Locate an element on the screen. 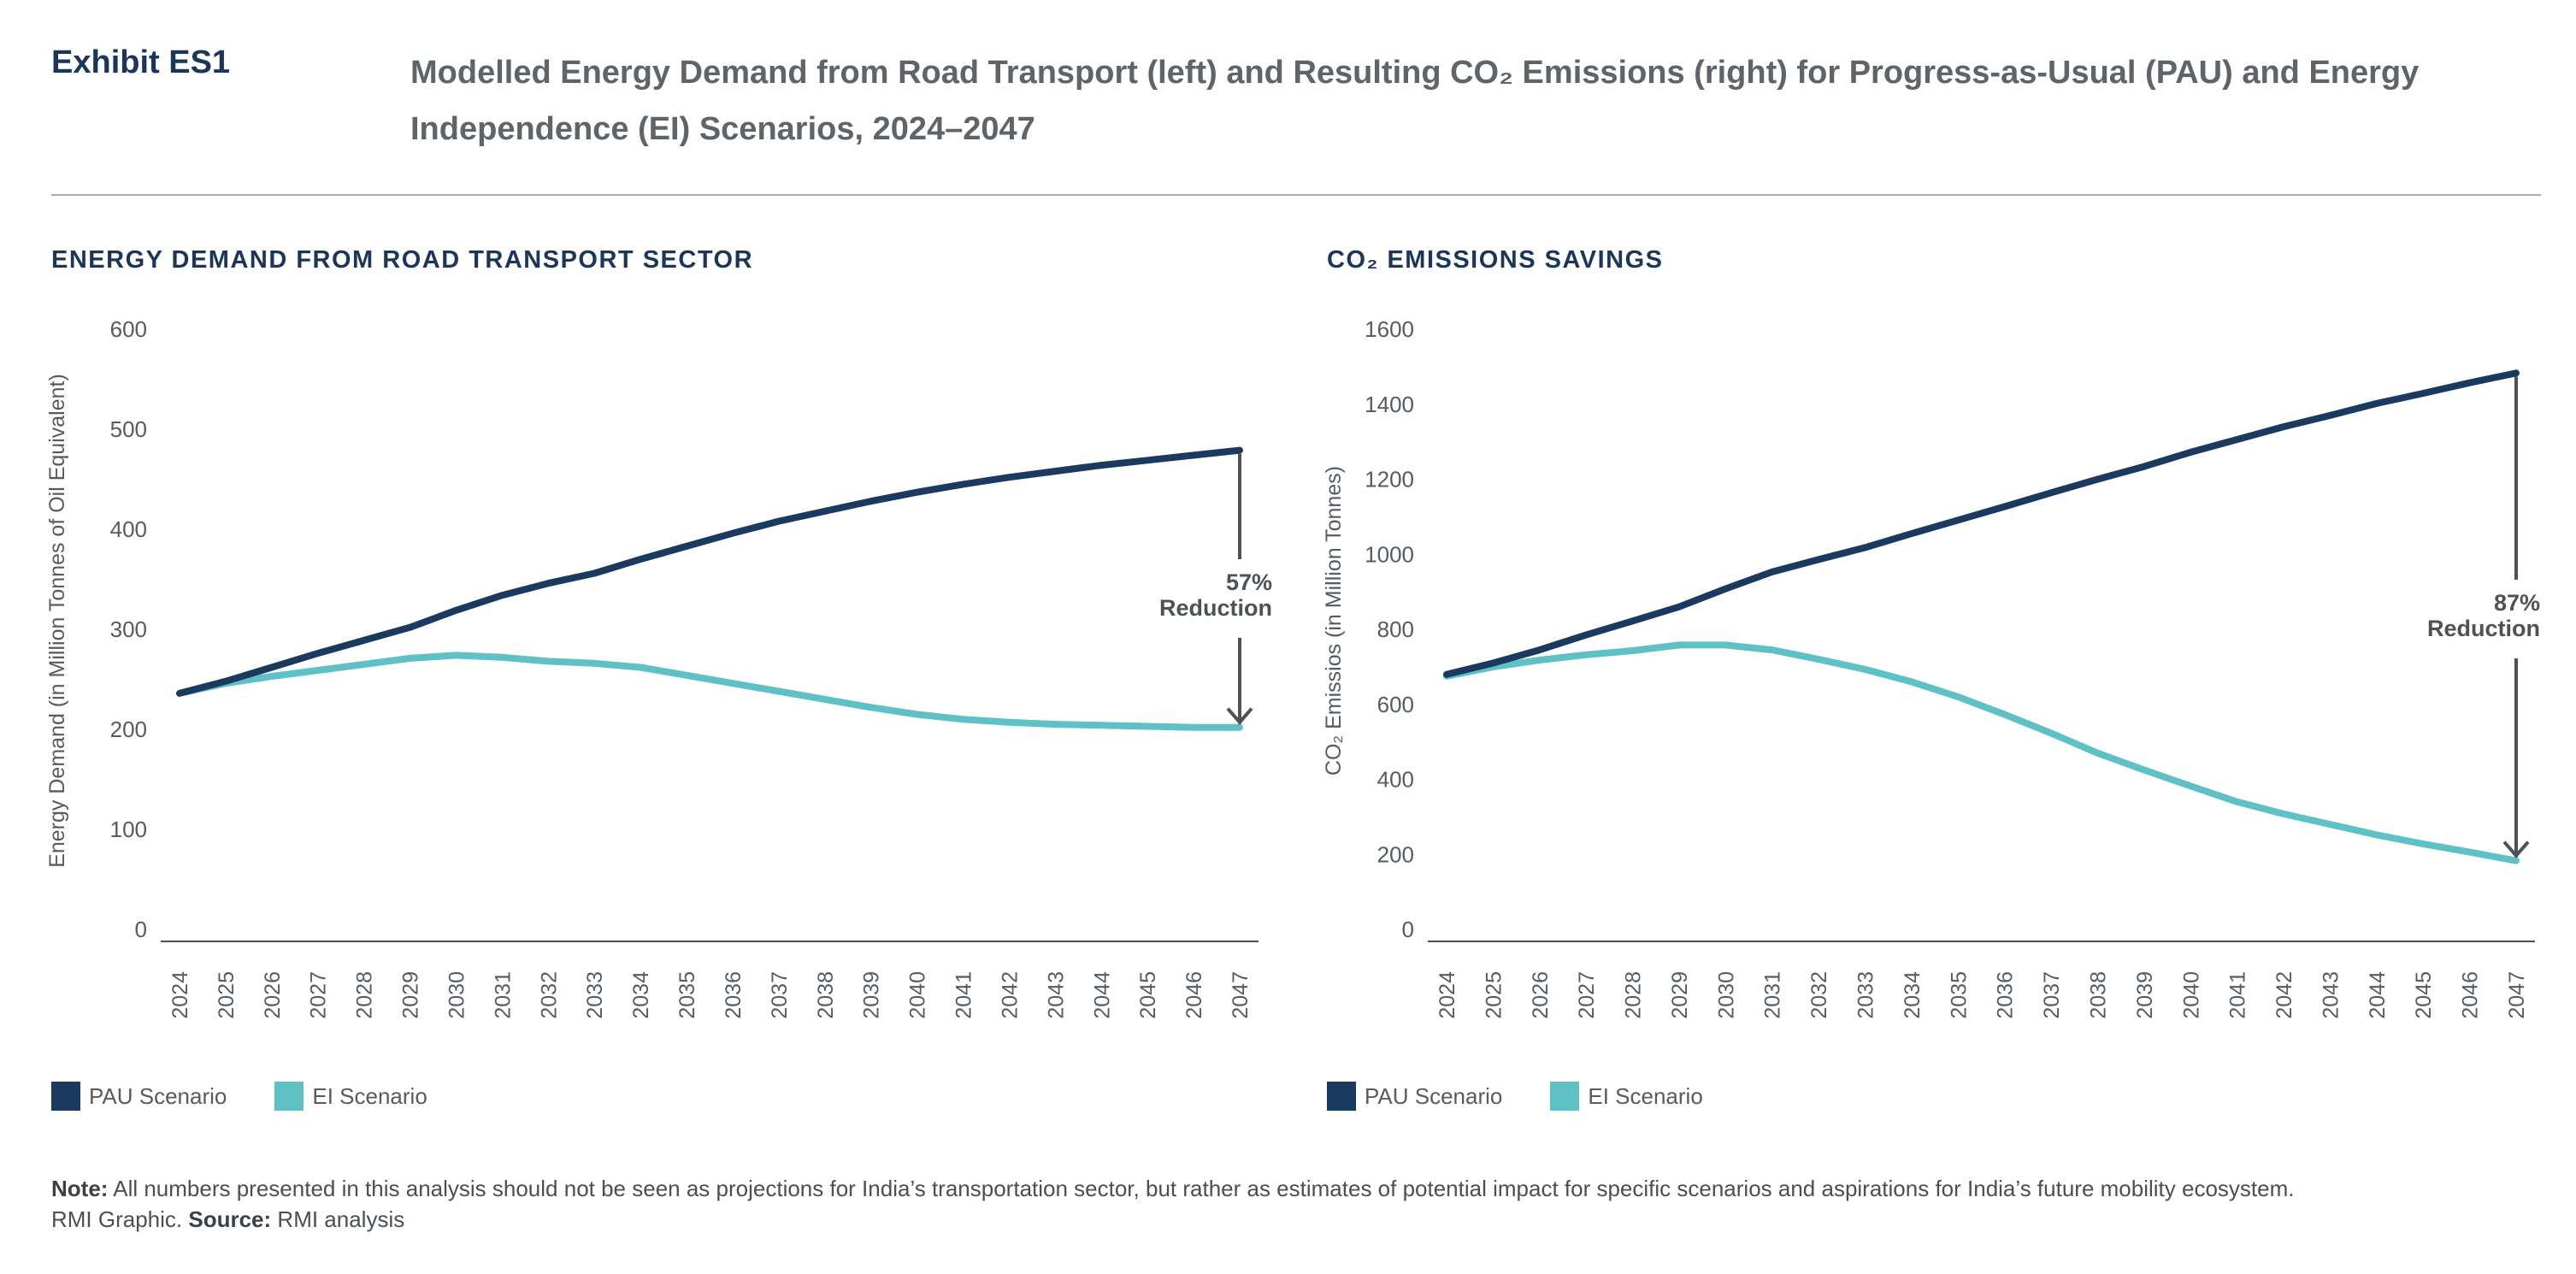 This screenshot has height=1274, width=2576. co2-ei-series-line is located at coordinates (1981, 753).